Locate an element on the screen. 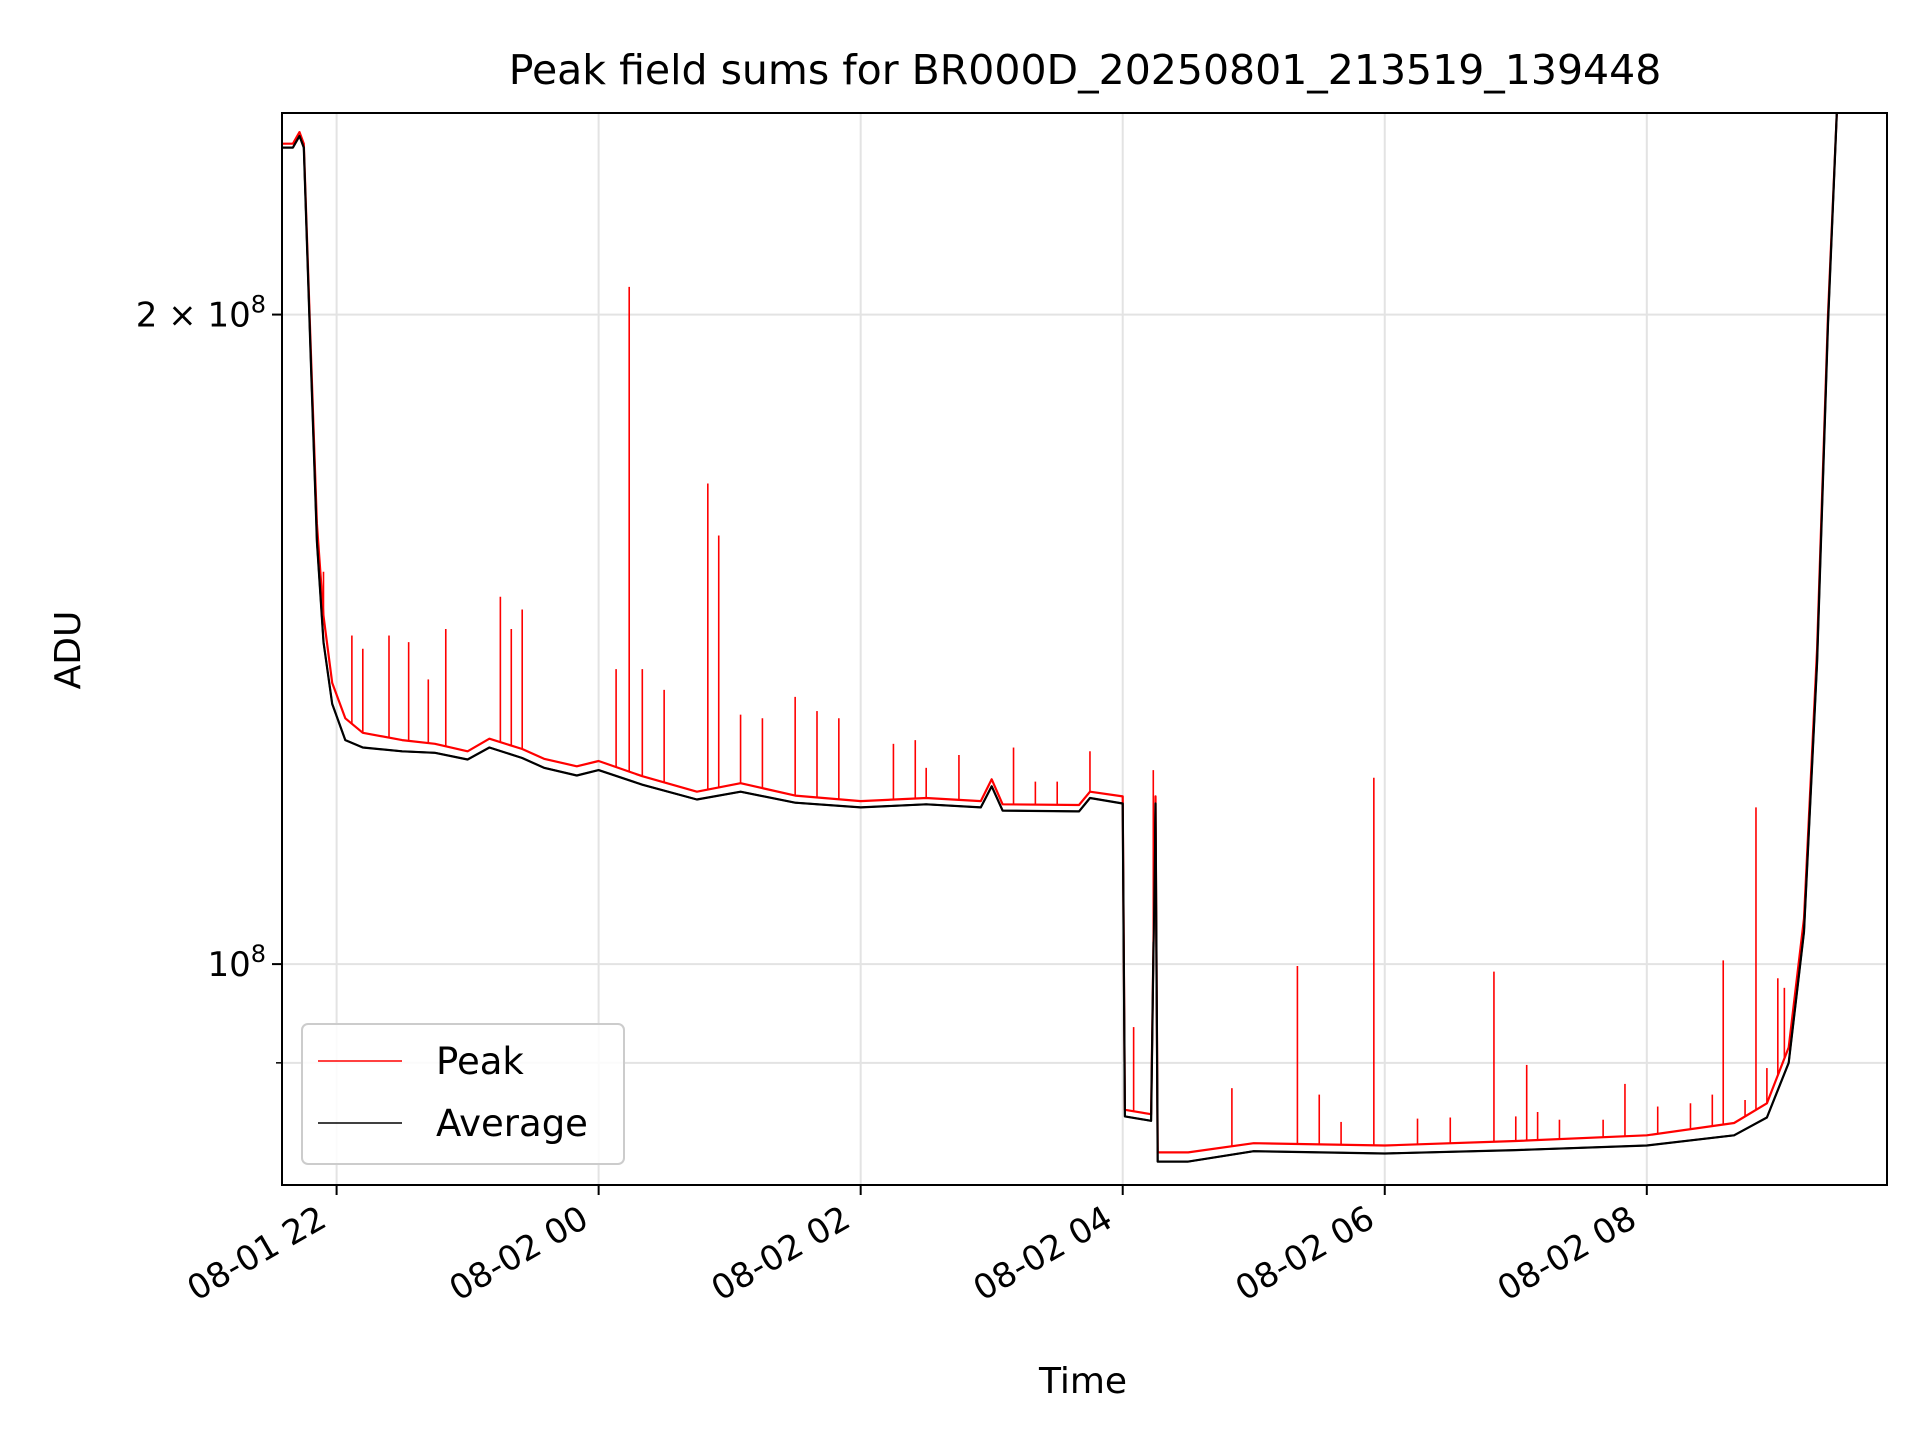 The image size is (1920, 1440). legend: Peak Average is located at coordinates (463, 1094).